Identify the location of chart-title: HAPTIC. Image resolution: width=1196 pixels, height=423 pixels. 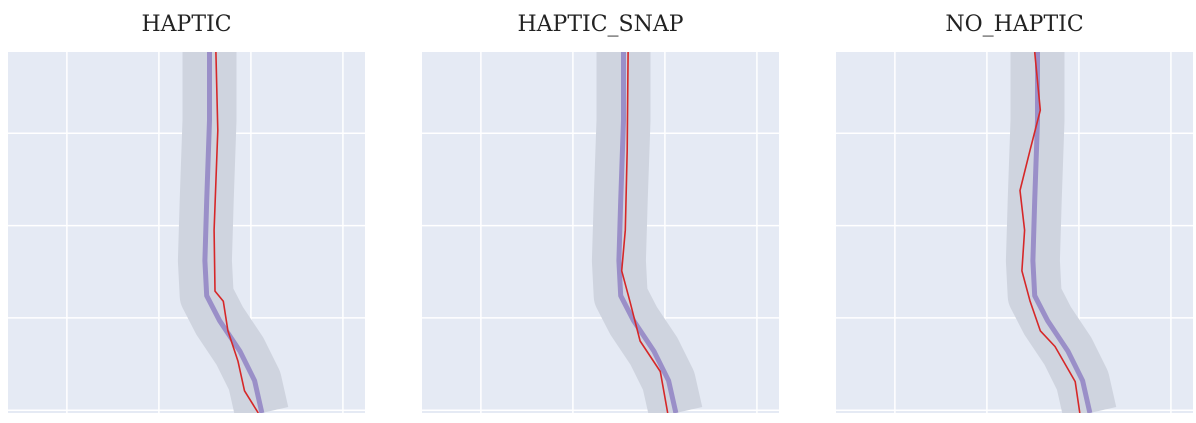
(186, 24).